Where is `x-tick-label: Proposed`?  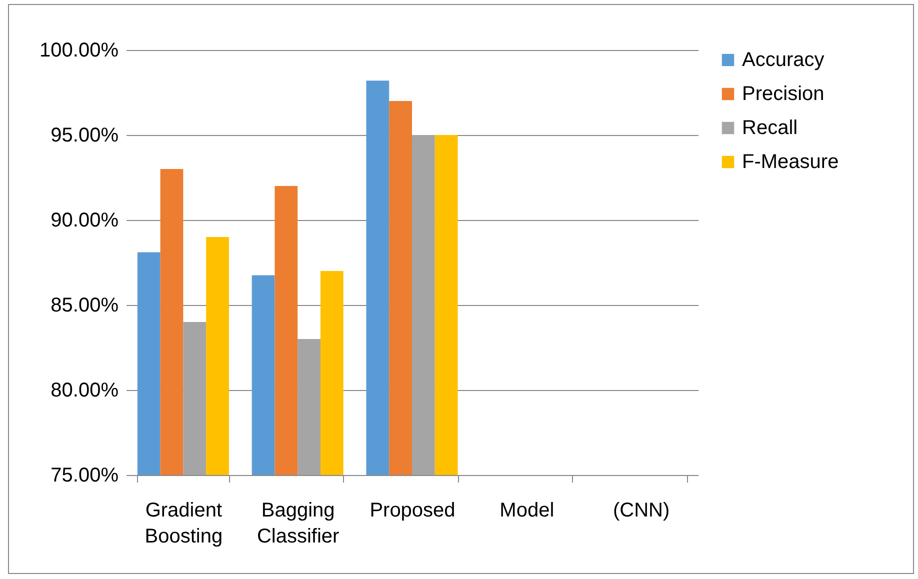
x-tick-label: Proposed is located at coordinates (413, 511).